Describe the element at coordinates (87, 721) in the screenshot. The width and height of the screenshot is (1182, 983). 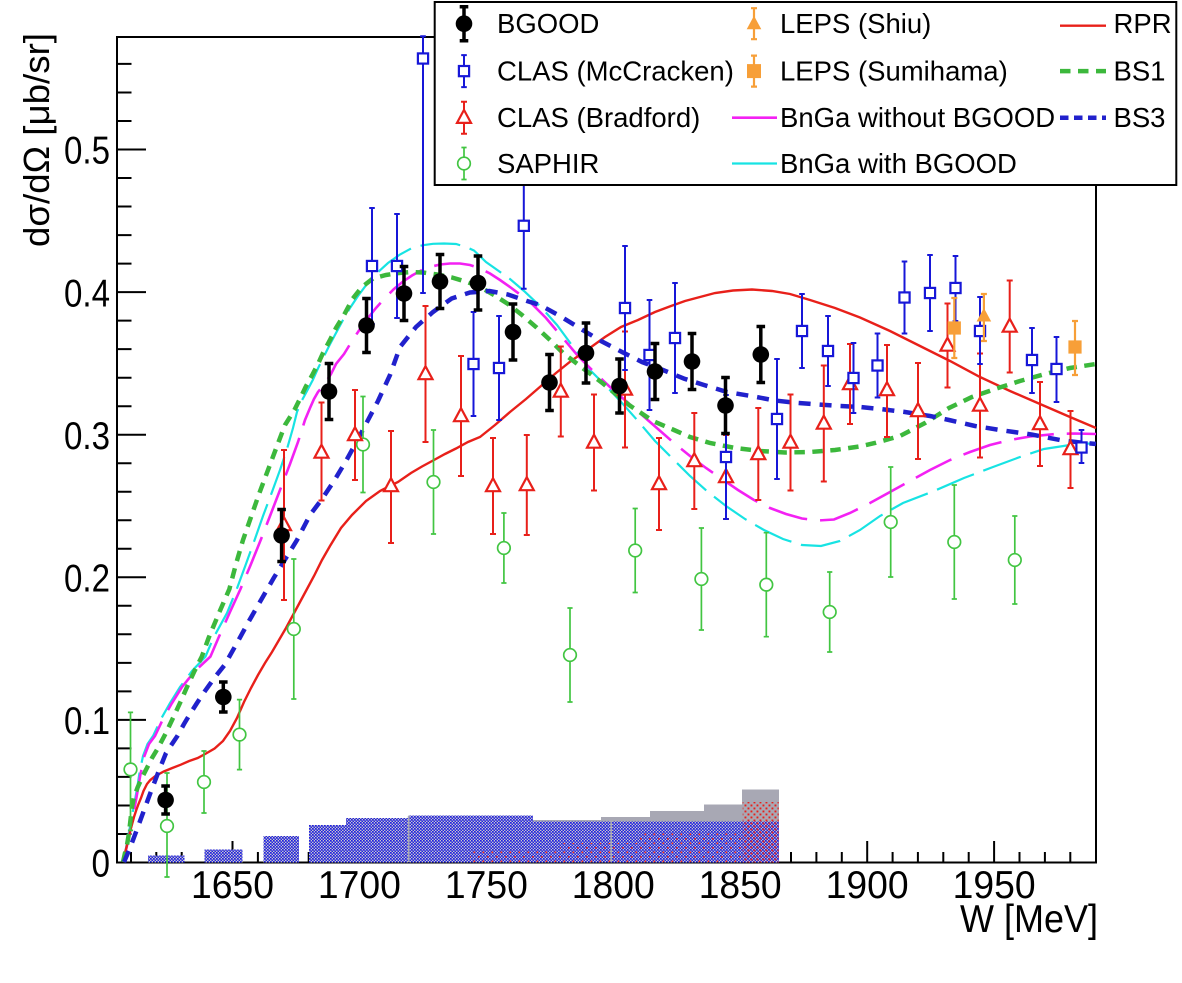
I see `svg-text: 0.1` at that location.